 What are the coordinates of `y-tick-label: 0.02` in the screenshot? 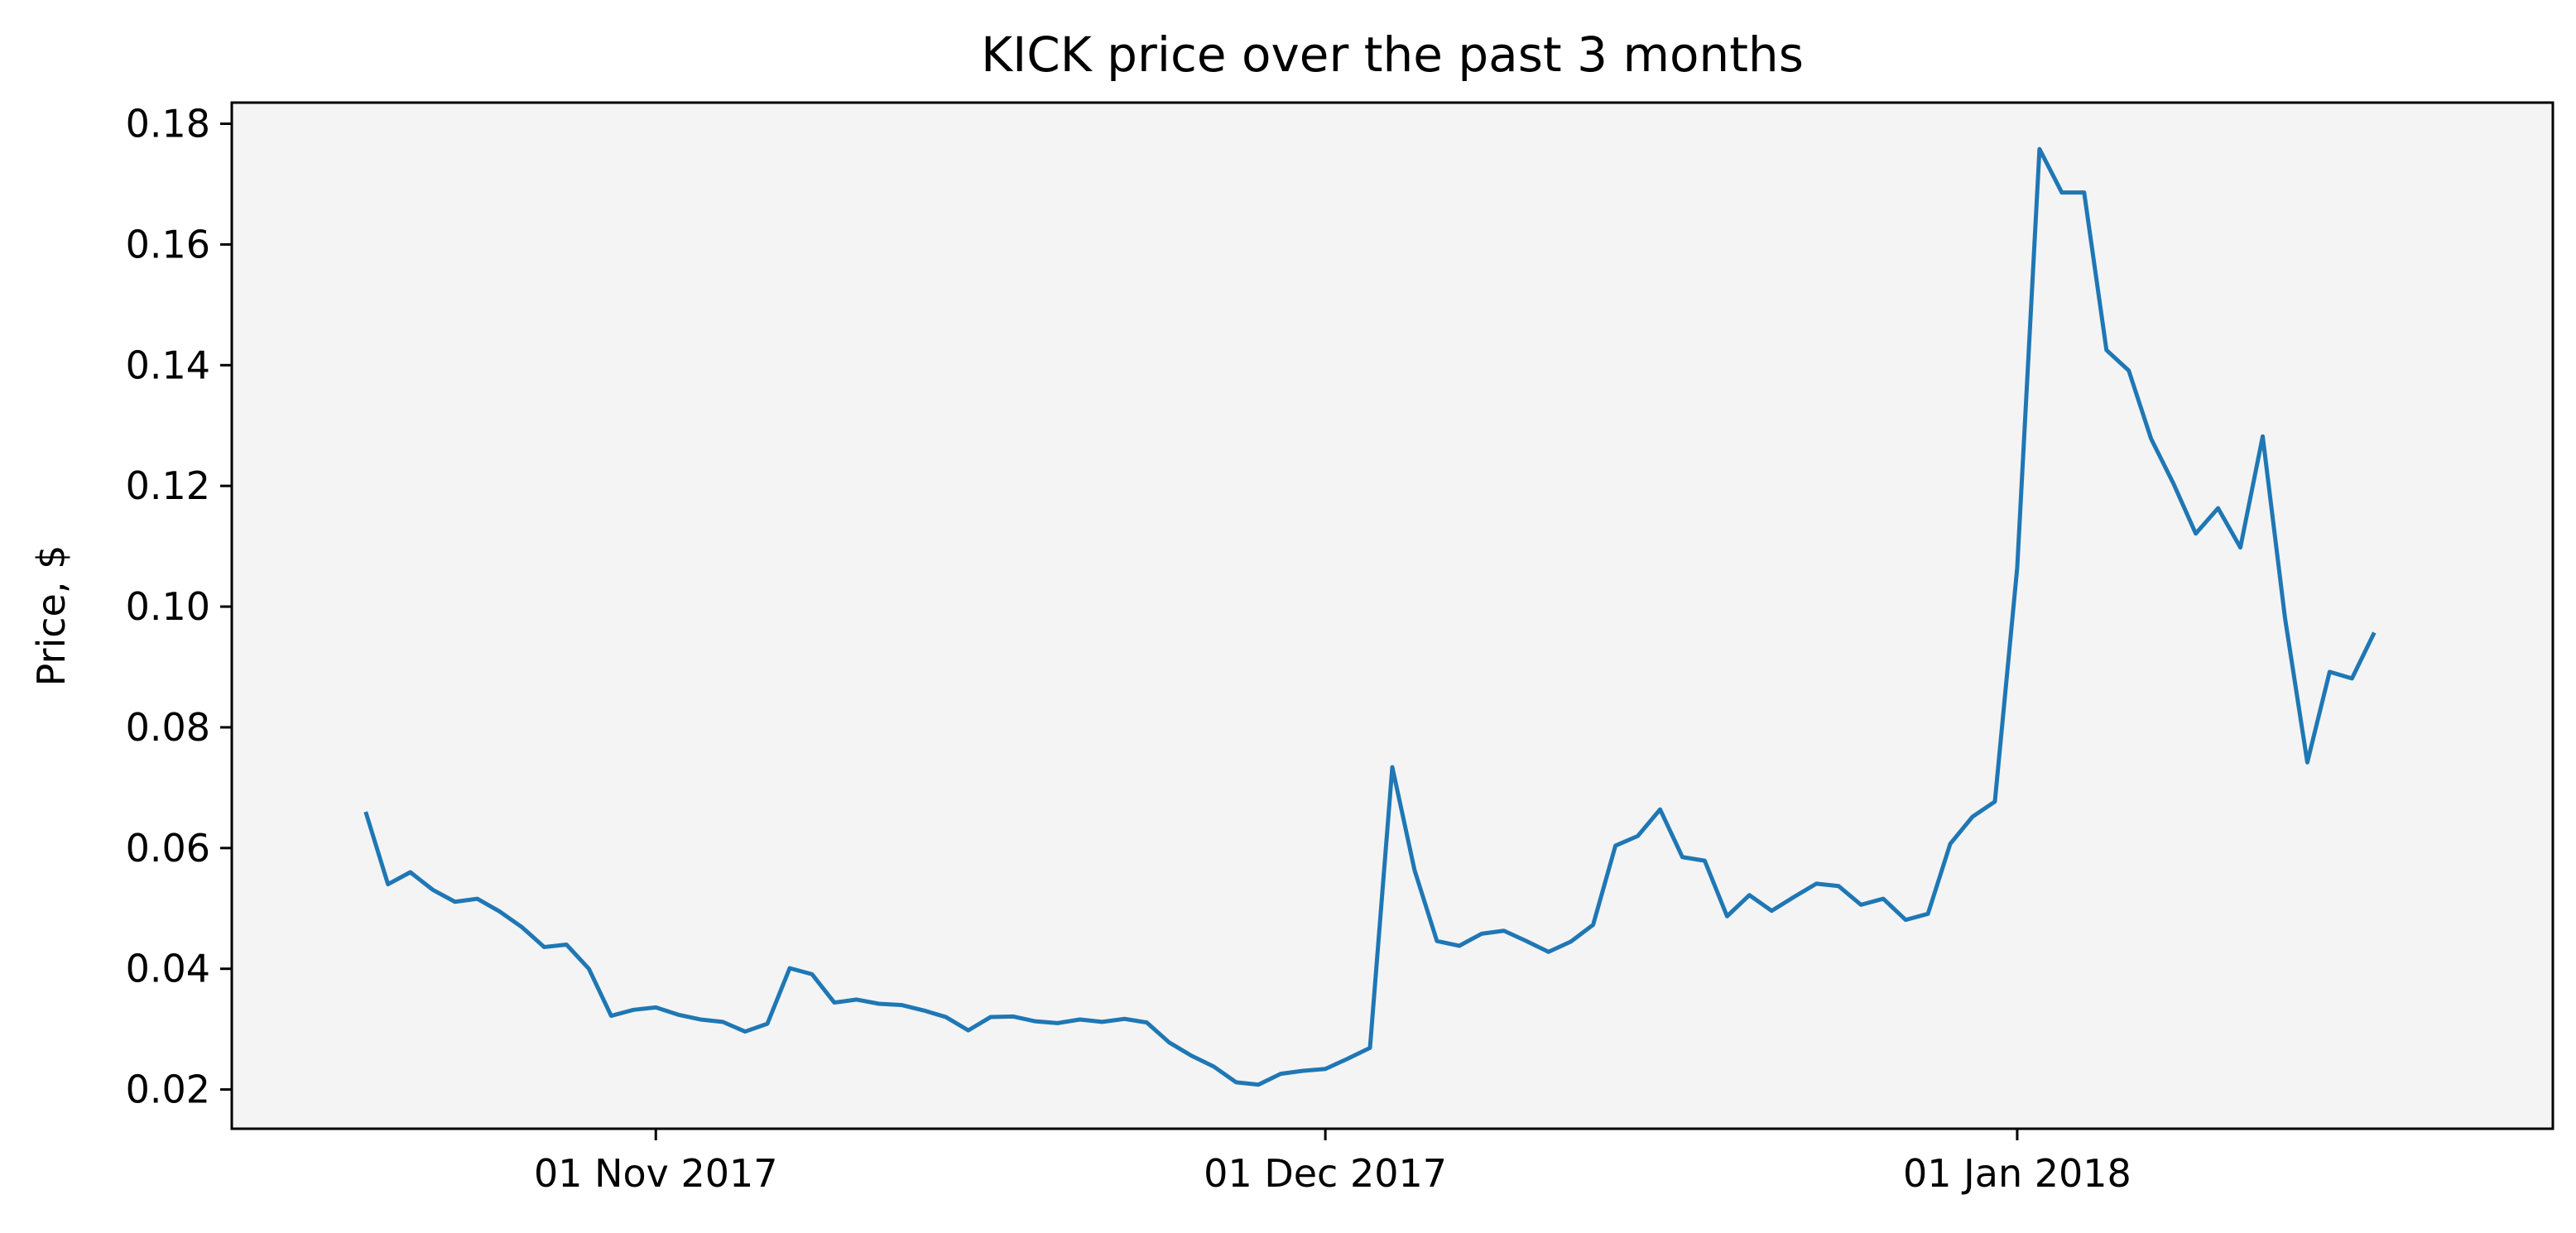 It's located at (168, 1089).